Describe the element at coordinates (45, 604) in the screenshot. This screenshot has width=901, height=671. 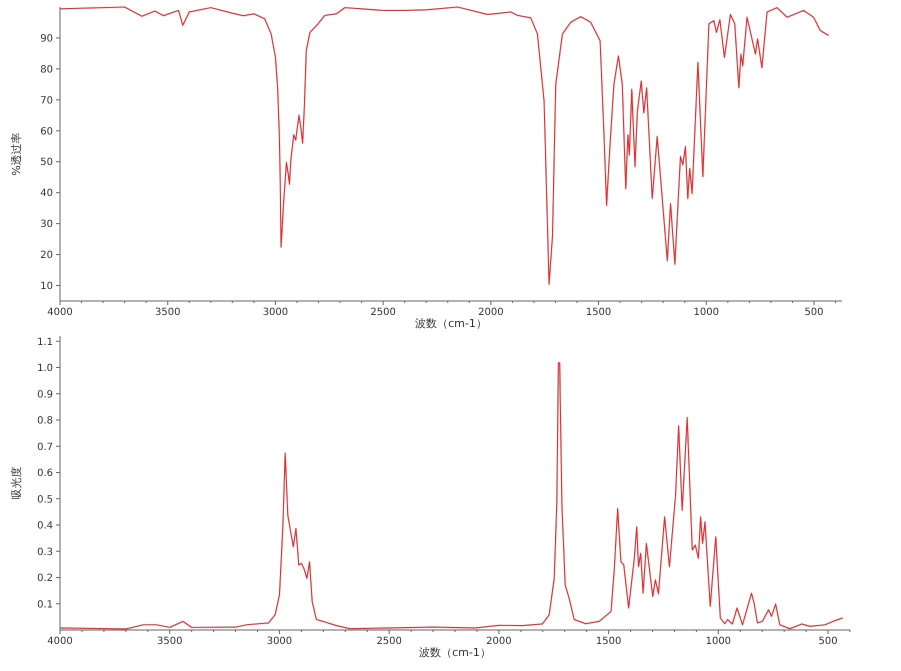
I see `y-tick-label: 0.1` at that location.